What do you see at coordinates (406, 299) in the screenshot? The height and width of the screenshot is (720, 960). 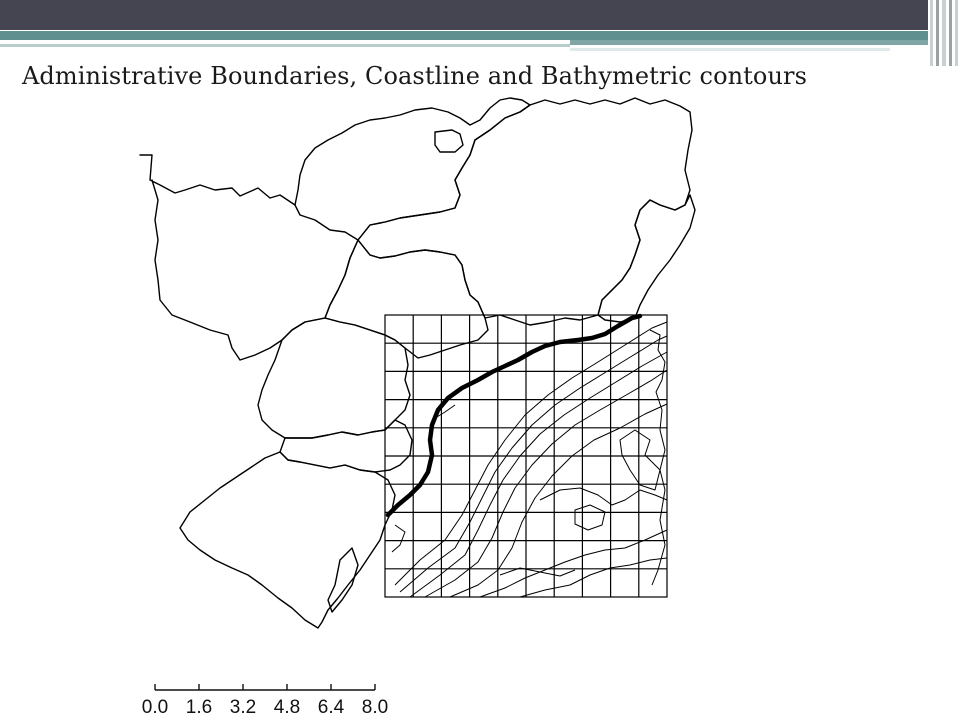 I see `boundary-state-center` at bounding box center [406, 299].